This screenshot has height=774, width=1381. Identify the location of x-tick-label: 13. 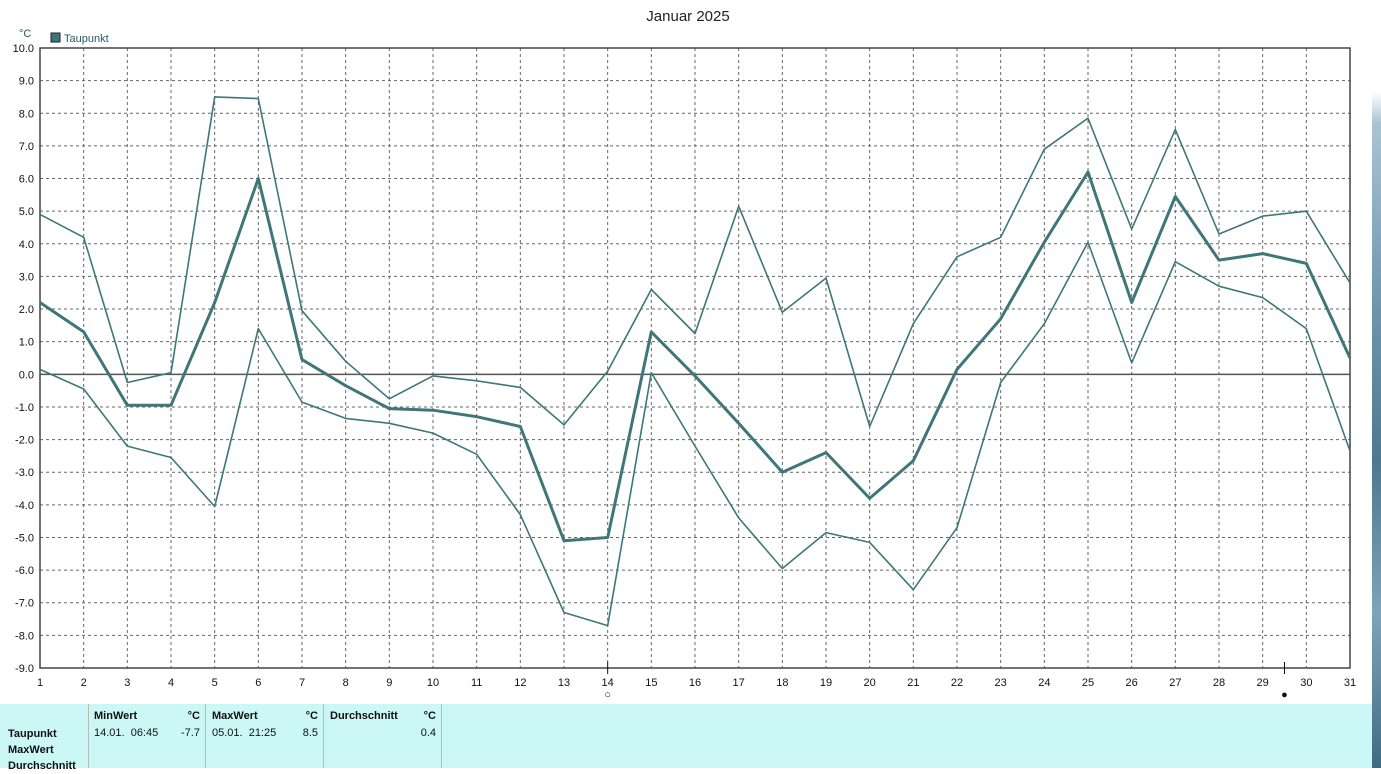
(564, 683).